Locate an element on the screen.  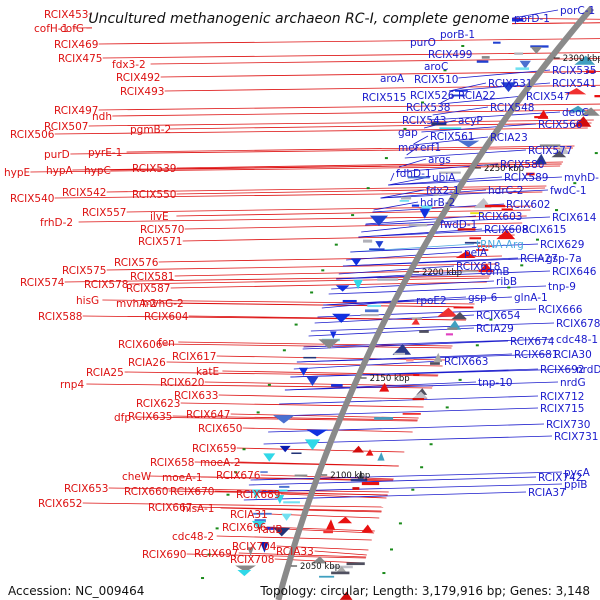
gene-label: frhD-2 is located at coordinates (56, 223).